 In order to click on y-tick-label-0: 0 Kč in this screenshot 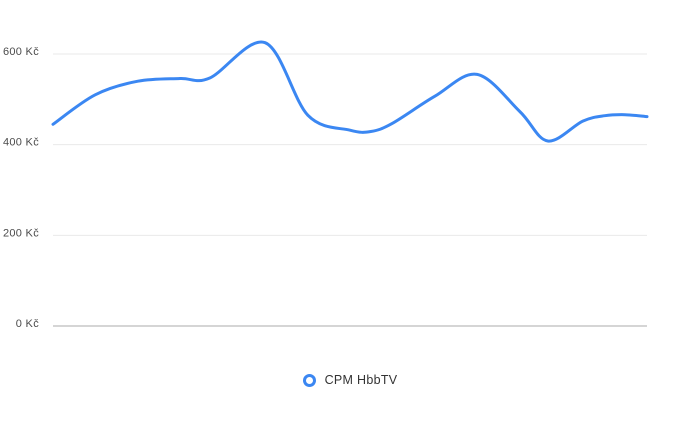, I will do `click(27, 324)`.